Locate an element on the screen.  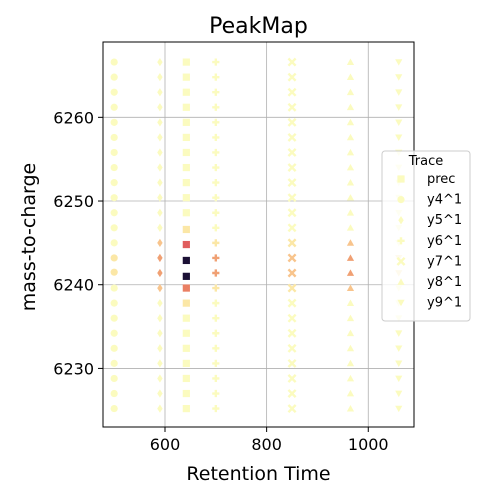
legend-entry: y9^1 is located at coordinates (429, 303).